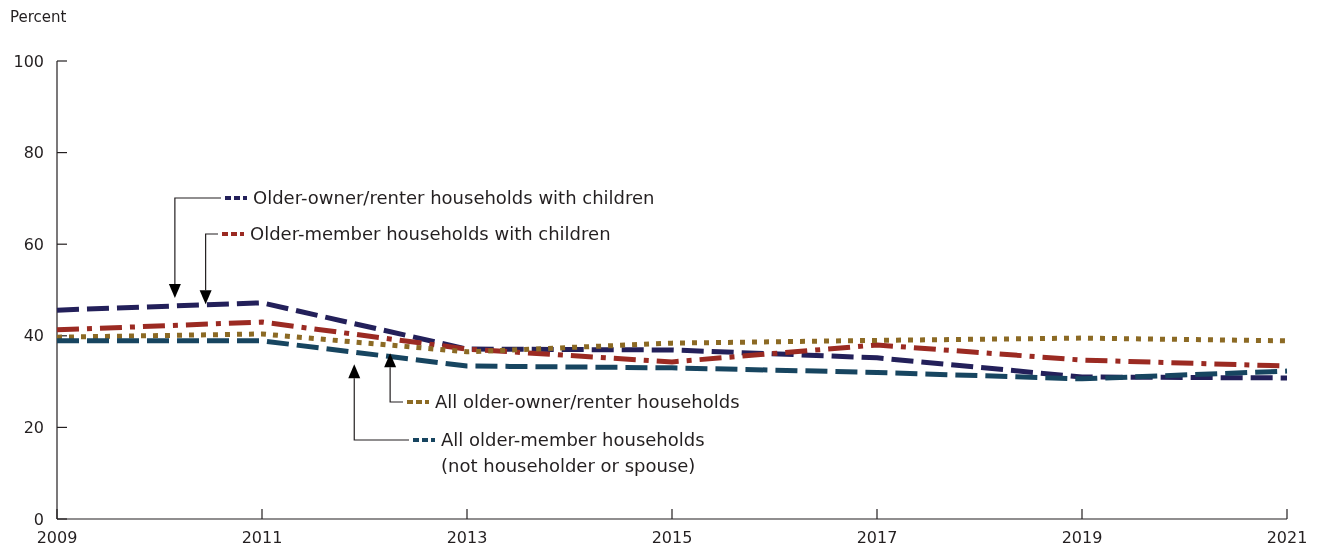 This screenshot has height=556, width=1323. What do you see at coordinates (262, 537) in the screenshot?
I see `x-tick-label: 2011` at bounding box center [262, 537].